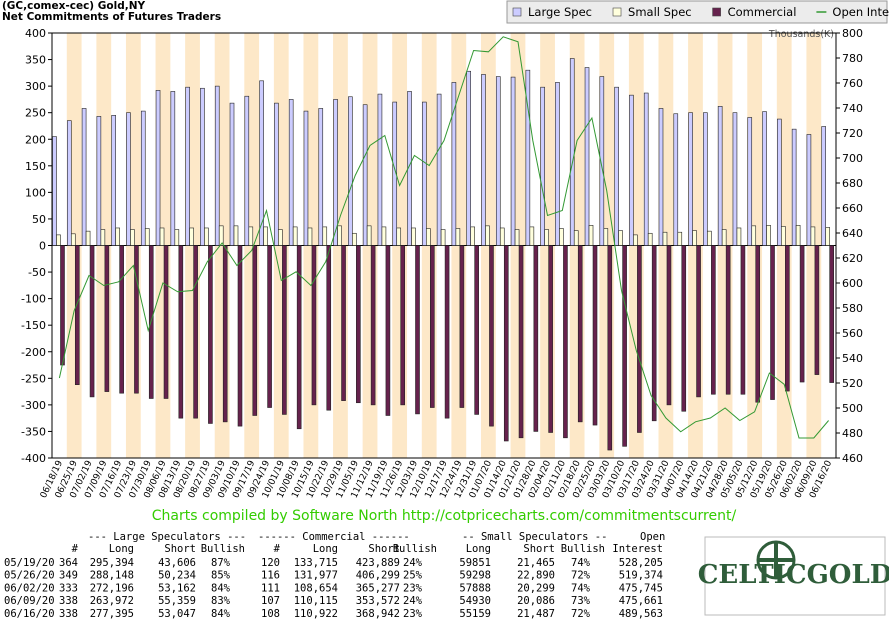 Image resolution: width=889 pixels, height=620 pixels. I want to click on y-tick-label: -250, so click(33, 378).